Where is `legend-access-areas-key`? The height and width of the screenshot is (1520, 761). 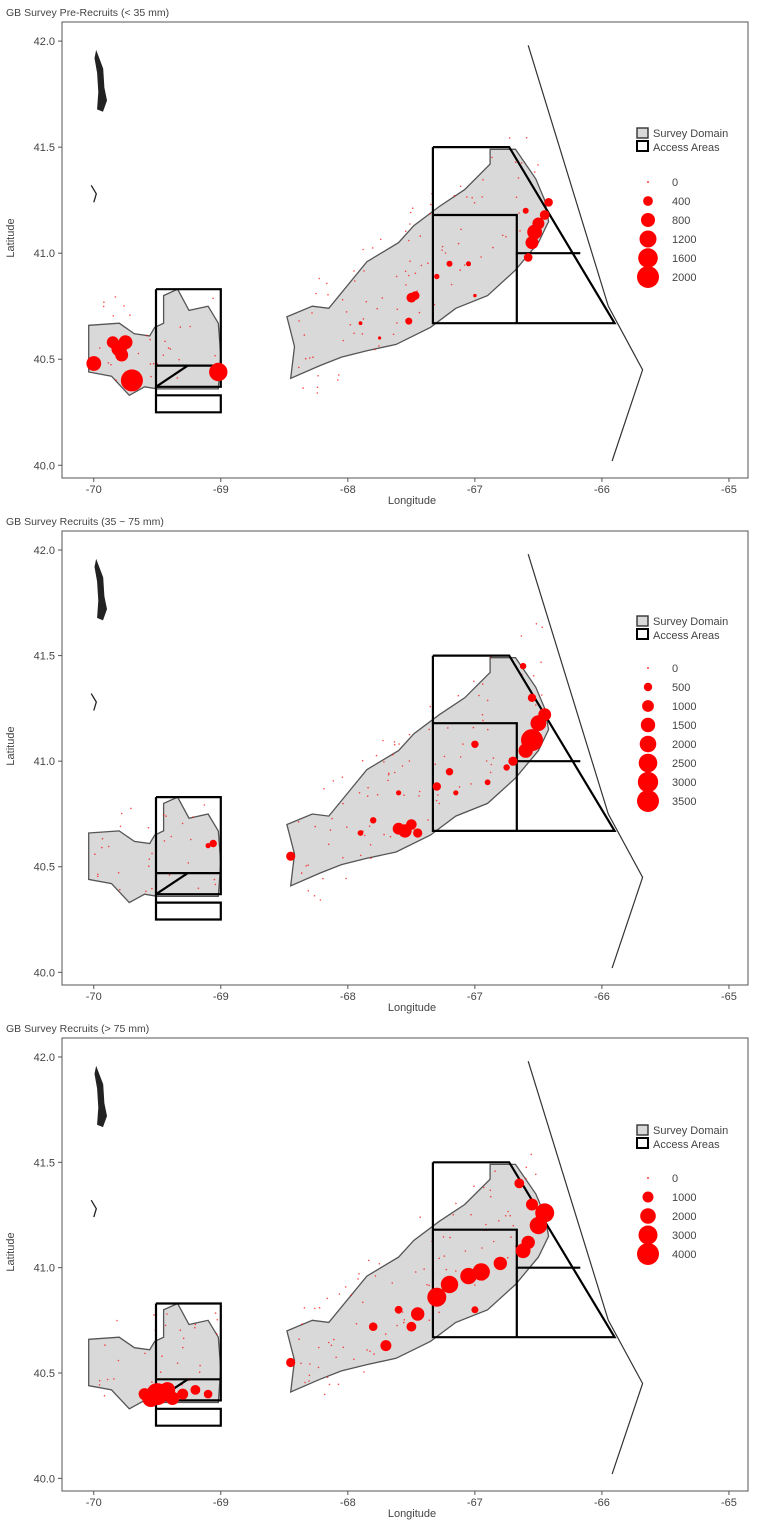
legend-access-areas-key is located at coordinates (642, 634).